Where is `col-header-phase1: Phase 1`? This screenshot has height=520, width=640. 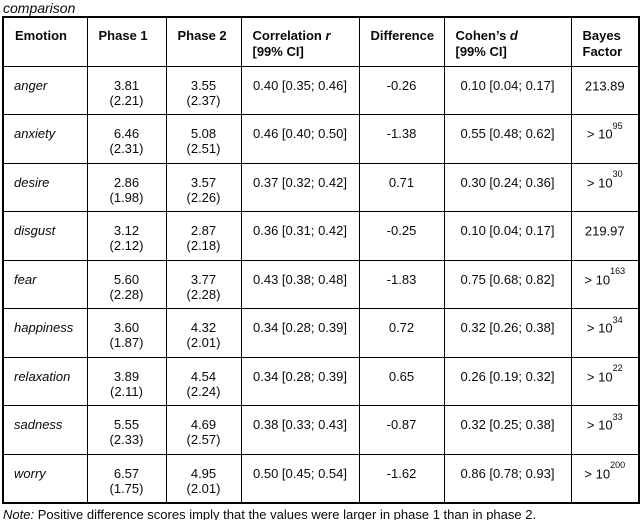
col-header-phase1: Phase 1 is located at coordinates (126, 41).